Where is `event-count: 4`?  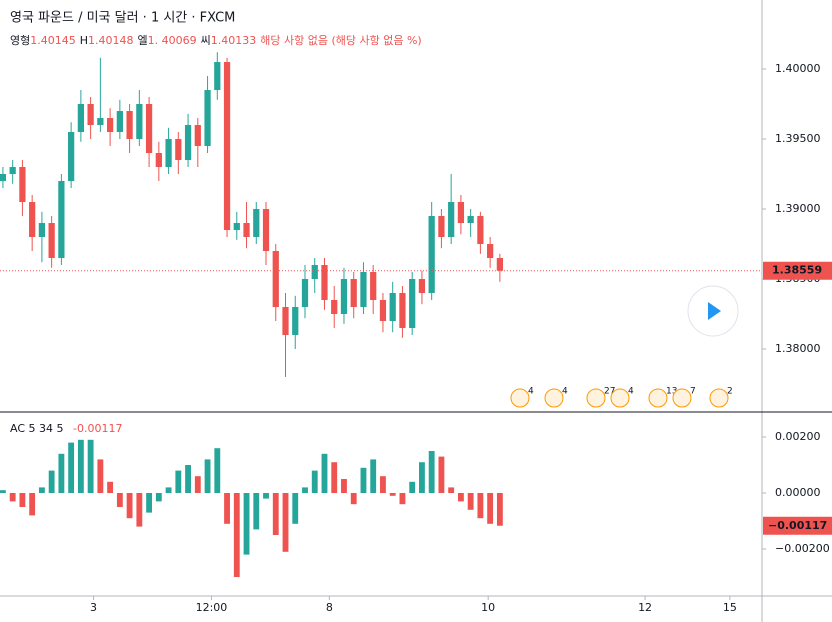
event-count: 4 is located at coordinates (565, 392).